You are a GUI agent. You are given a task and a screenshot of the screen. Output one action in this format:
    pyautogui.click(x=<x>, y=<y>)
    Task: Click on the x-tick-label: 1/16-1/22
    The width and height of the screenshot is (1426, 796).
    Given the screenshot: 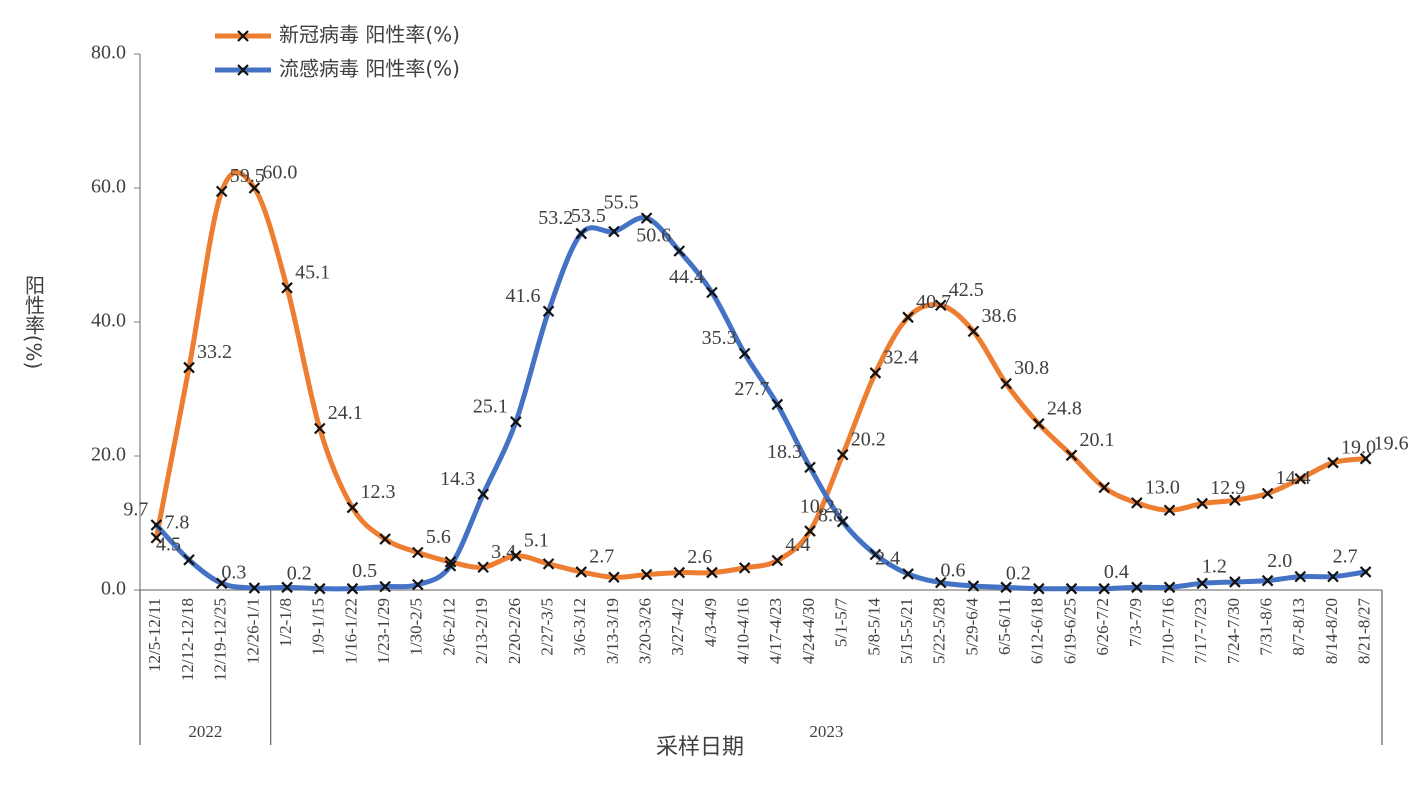 What is the action you would take?
    pyautogui.click(x=350, y=631)
    